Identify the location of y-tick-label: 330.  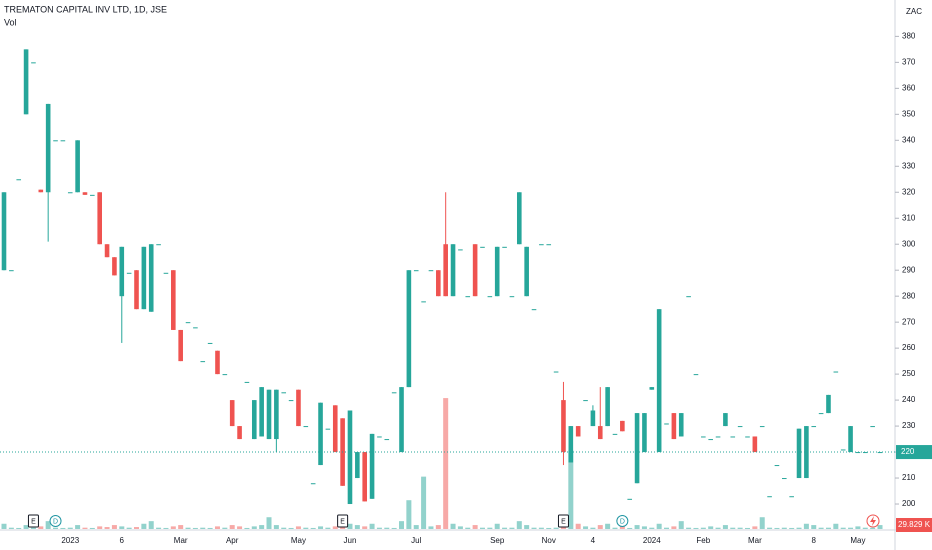
(909, 165).